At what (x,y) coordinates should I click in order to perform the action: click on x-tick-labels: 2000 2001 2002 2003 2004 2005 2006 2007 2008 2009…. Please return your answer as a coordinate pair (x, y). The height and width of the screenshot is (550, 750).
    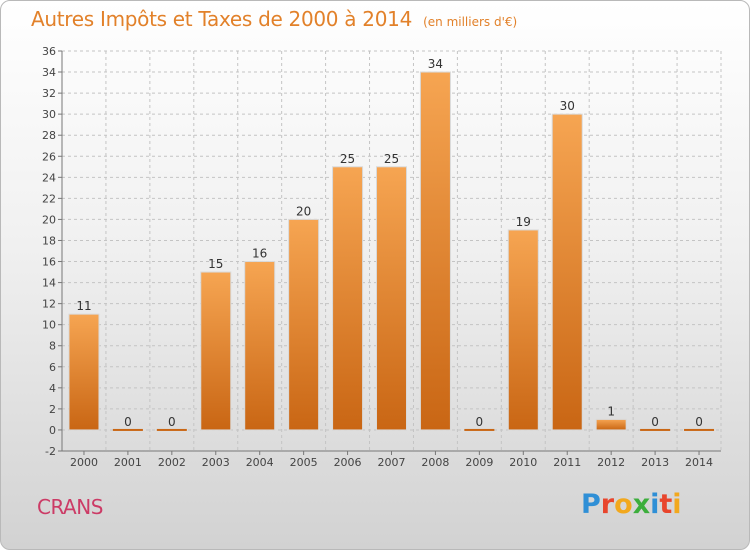
    Looking at the image, I should click on (391, 462).